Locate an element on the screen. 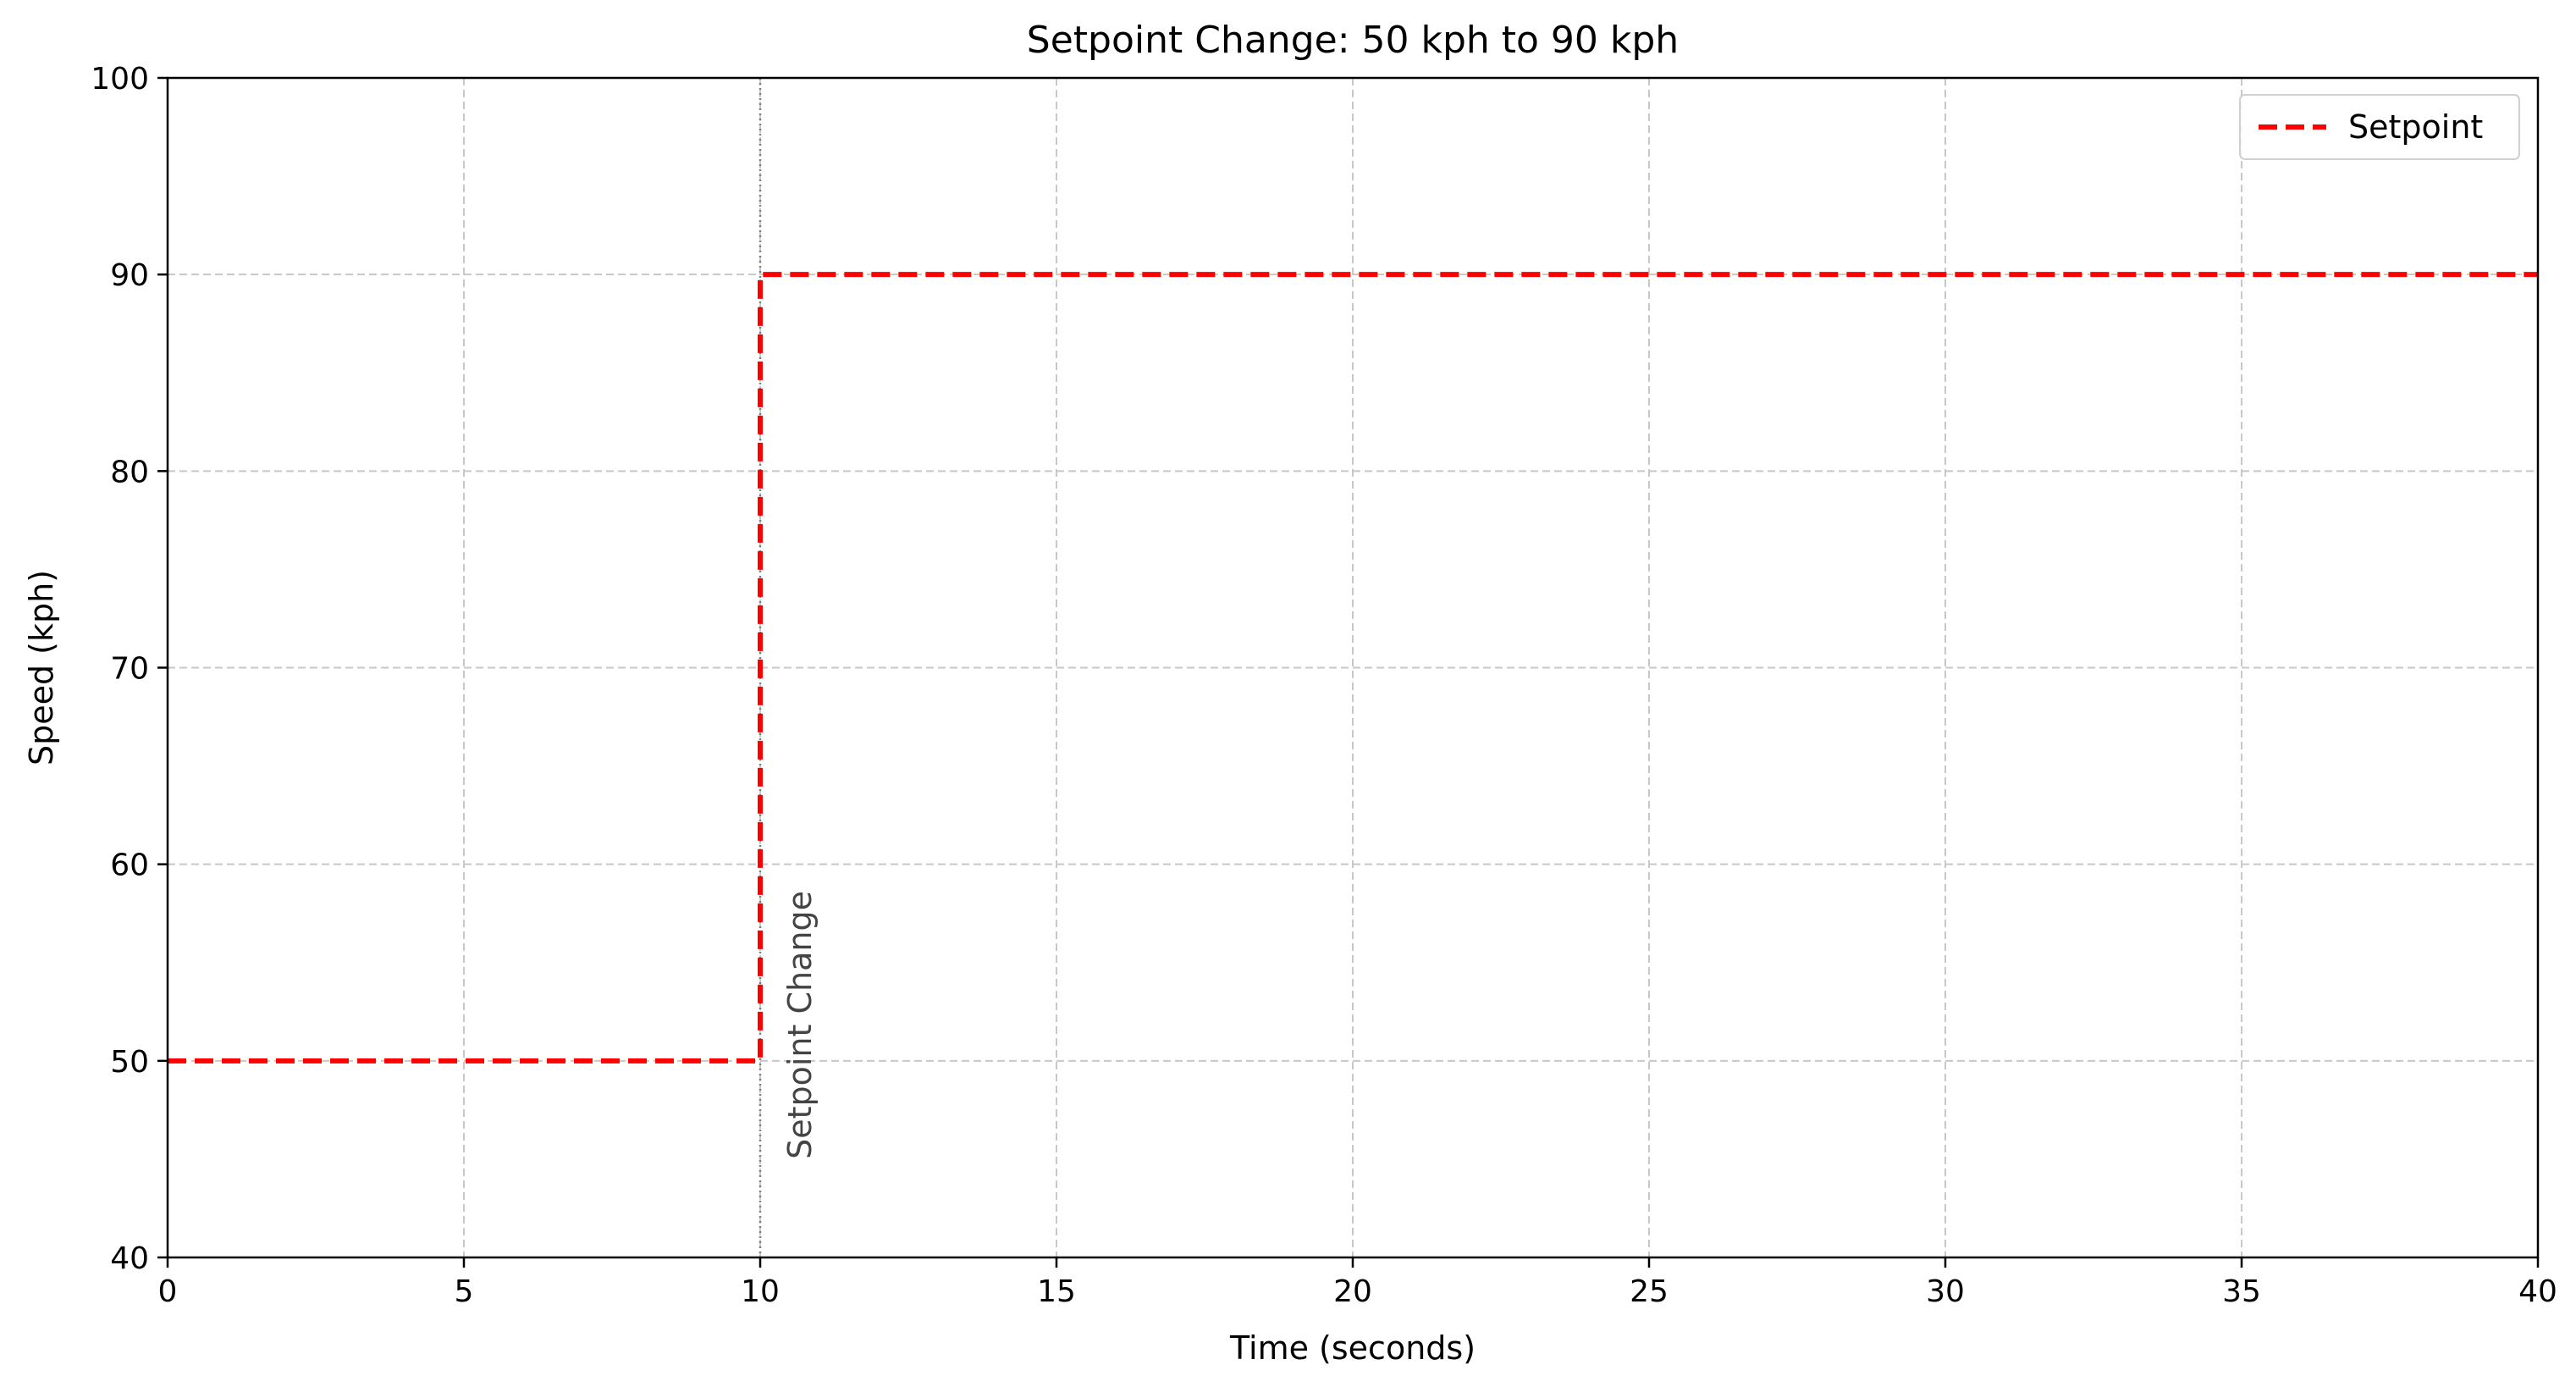  legend-box is located at coordinates (2380, 127).